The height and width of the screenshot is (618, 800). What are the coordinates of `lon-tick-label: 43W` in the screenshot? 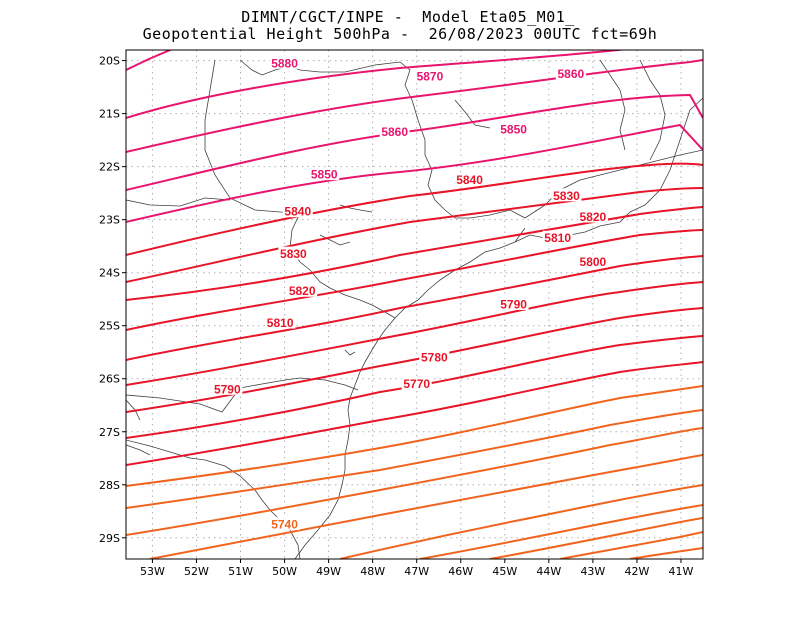 It's located at (592, 571).